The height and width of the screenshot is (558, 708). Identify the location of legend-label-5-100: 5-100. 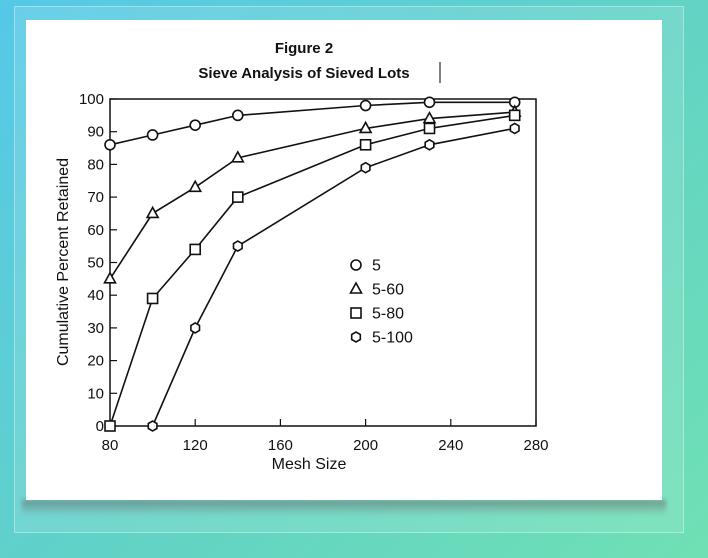
(392, 338).